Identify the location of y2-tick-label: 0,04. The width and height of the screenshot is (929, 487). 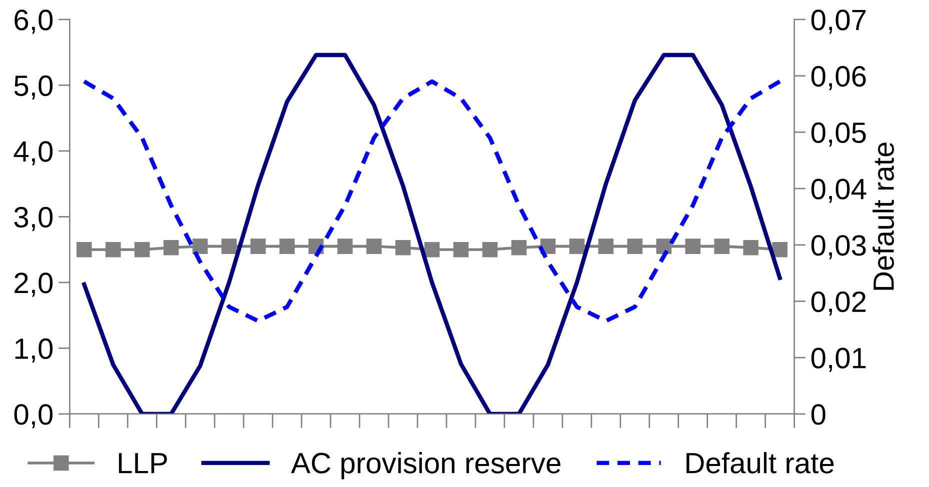
(838, 190).